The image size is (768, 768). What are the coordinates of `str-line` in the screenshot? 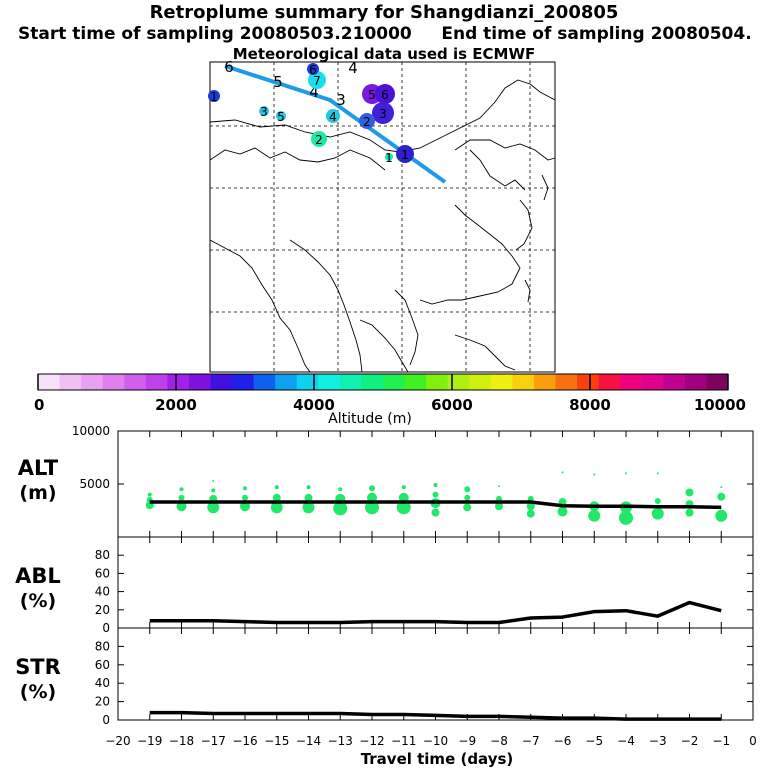 It's located at (435, 715).